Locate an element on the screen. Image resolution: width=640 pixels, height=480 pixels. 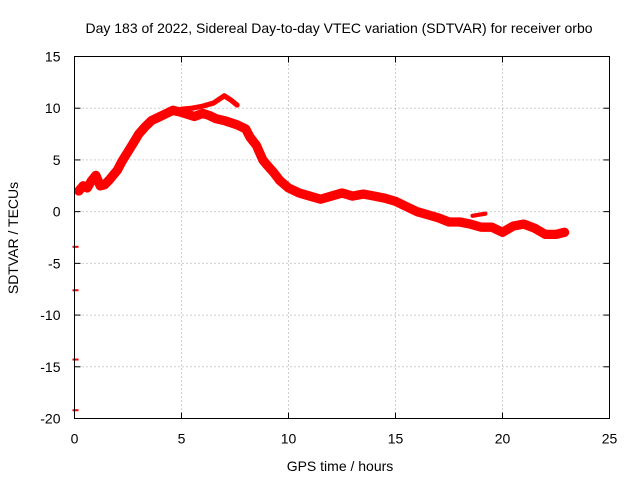
x-tick-label: 15 is located at coordinates (396, 439).